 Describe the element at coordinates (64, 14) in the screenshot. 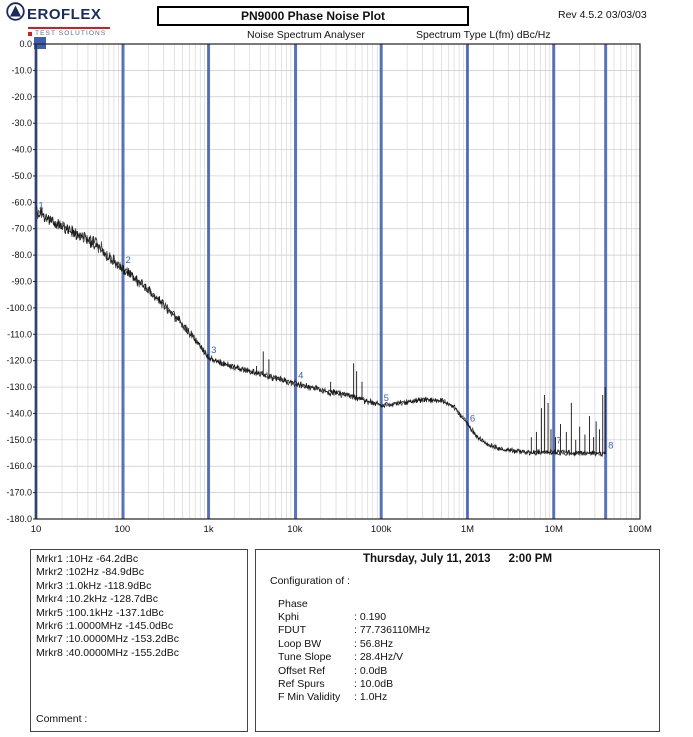

I see `brand-text: EROFLEX` at that location.